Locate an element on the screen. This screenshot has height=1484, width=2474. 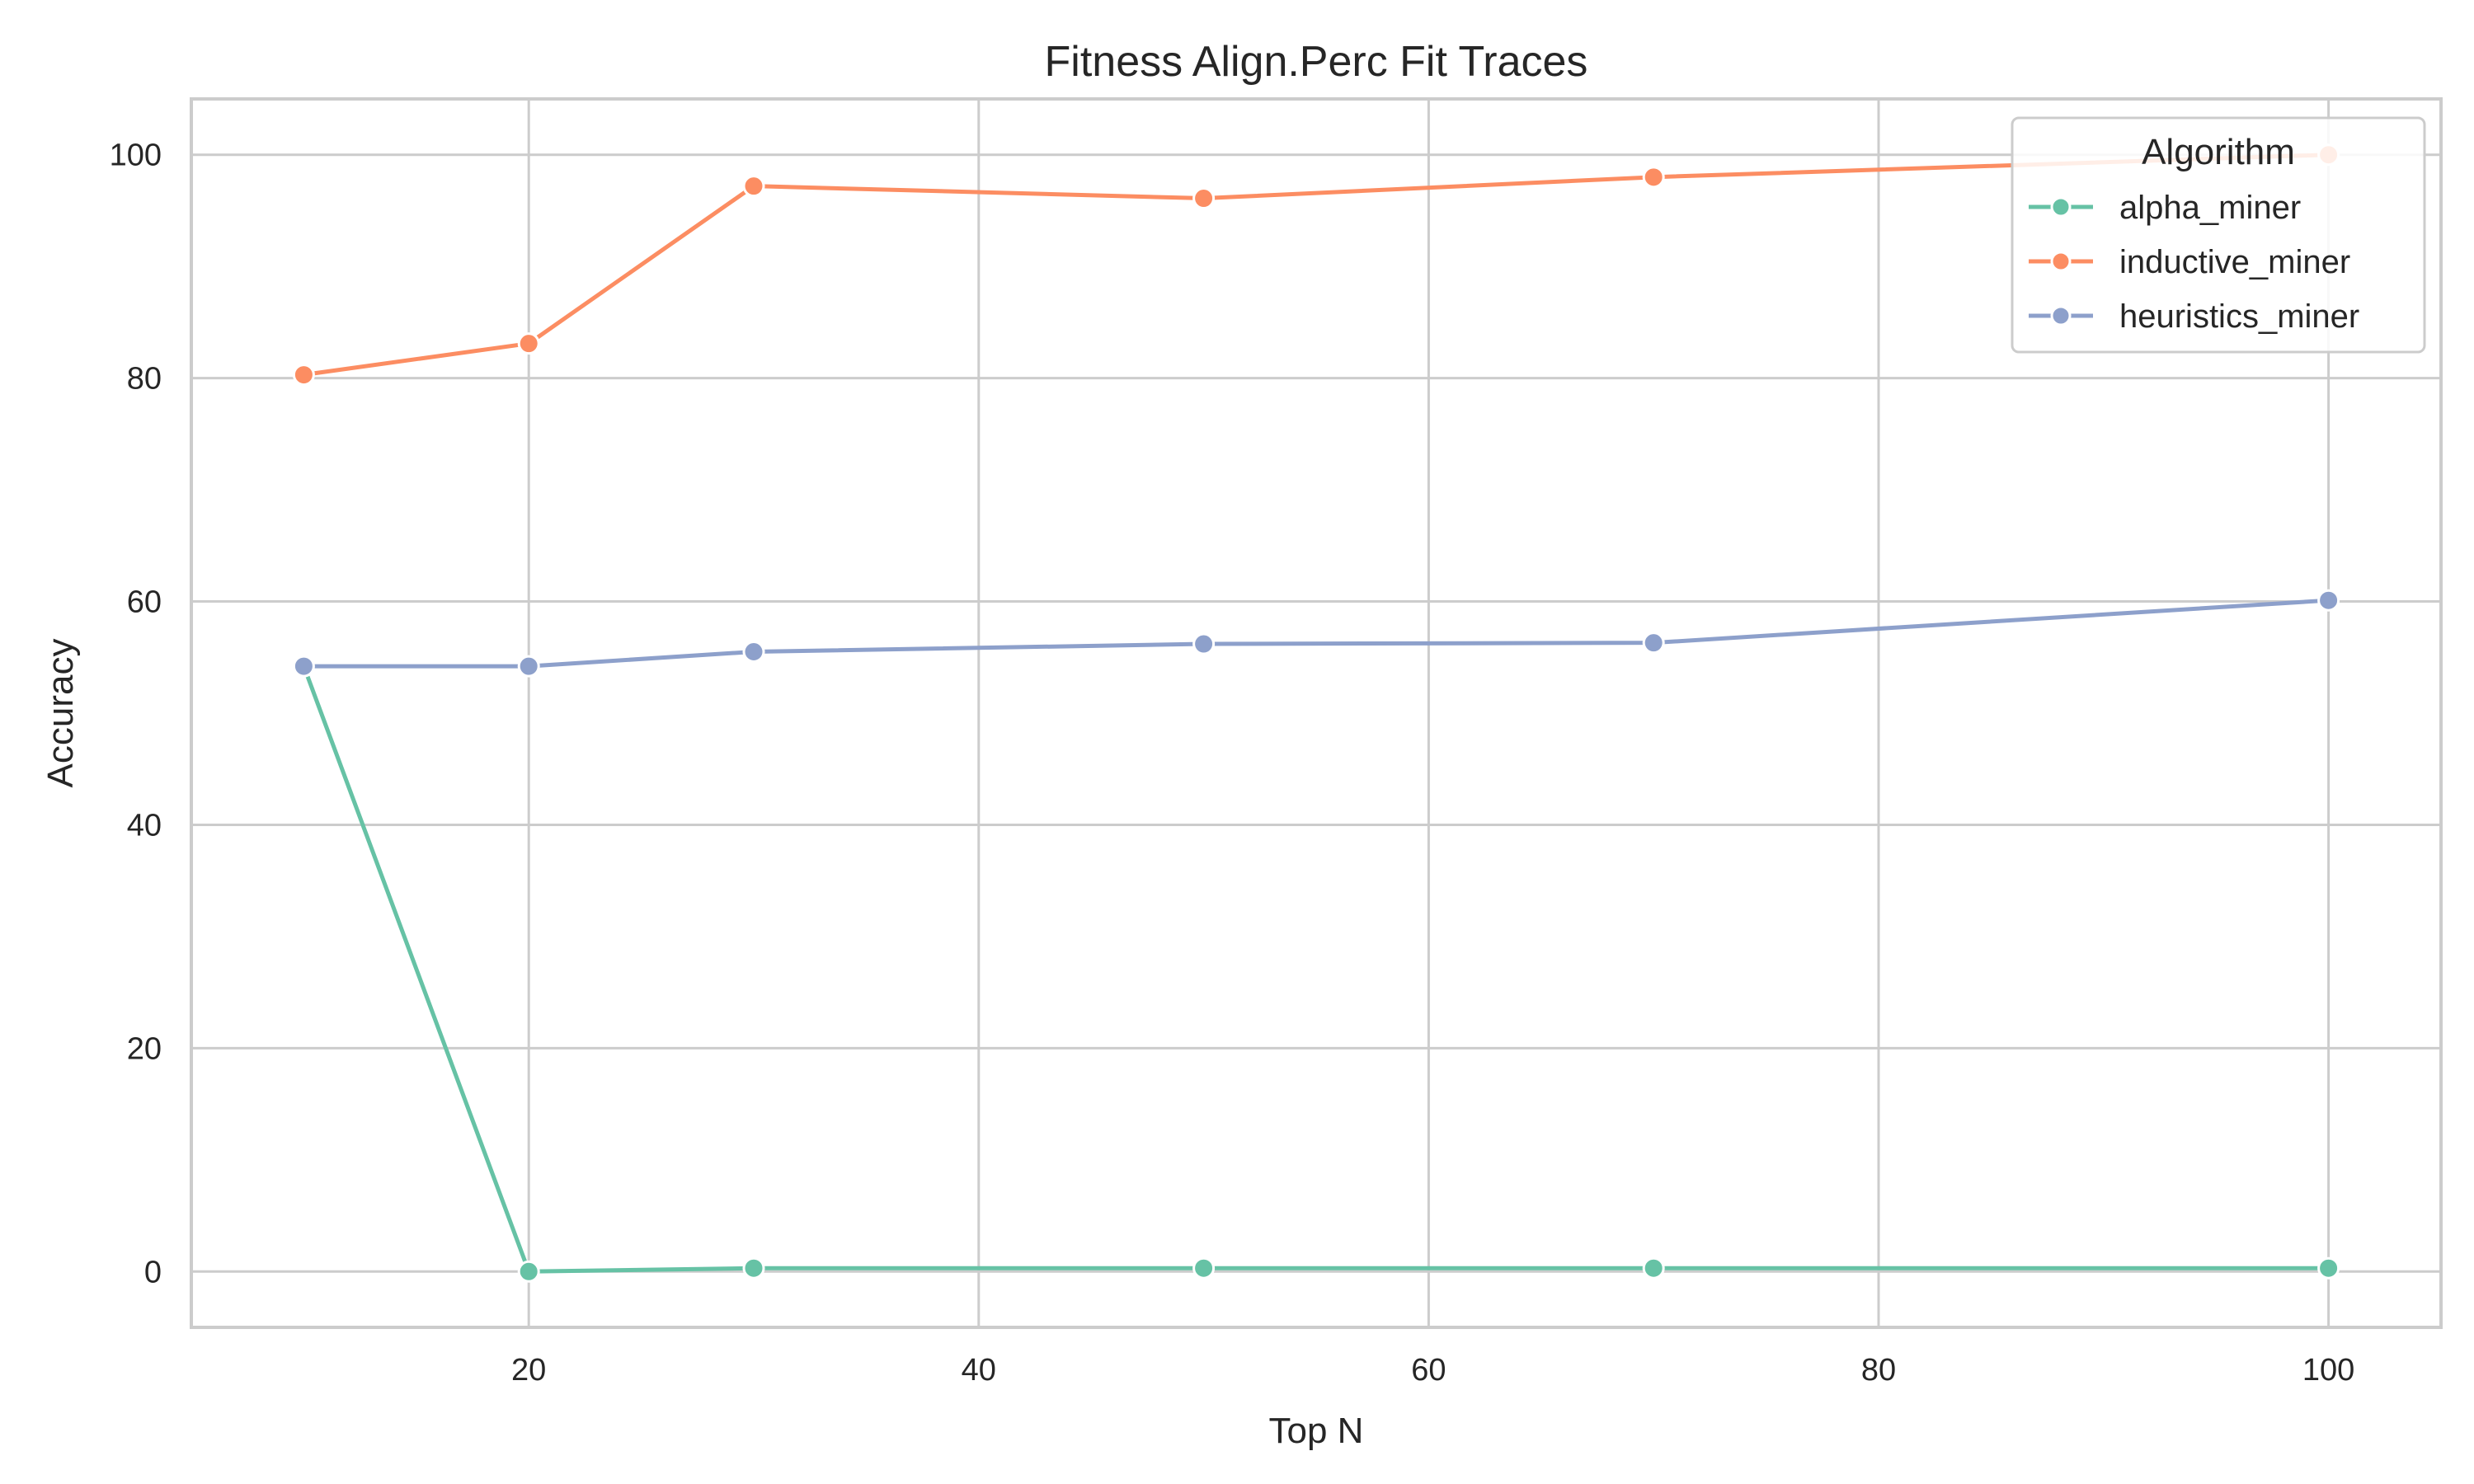
x-tick-label: 60 is located at coordinates (1428, 1370).